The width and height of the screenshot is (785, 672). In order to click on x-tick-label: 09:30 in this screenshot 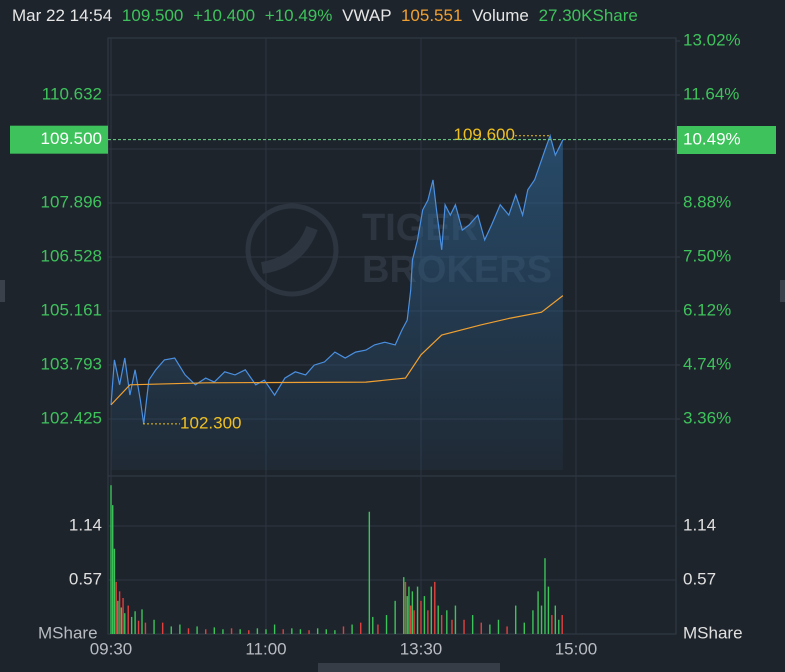, I will do `click(111, 648)`.